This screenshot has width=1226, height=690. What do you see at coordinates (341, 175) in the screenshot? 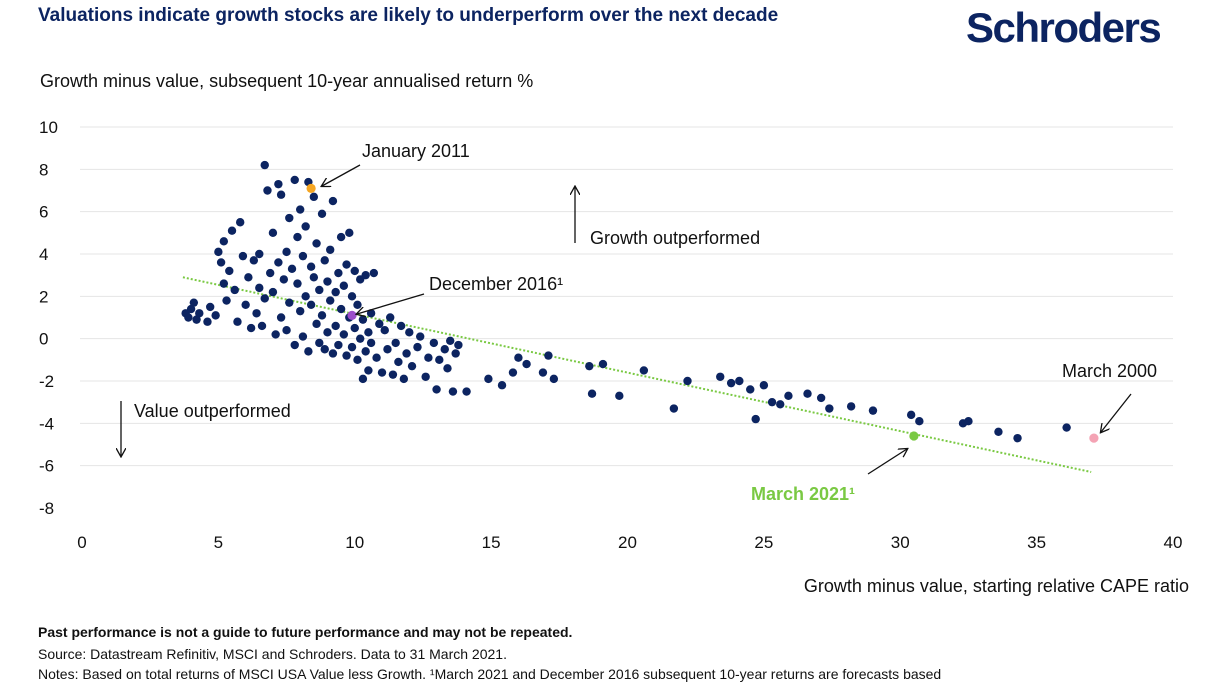
I see `jan2011-pointer` at bounding box center [341, 175].